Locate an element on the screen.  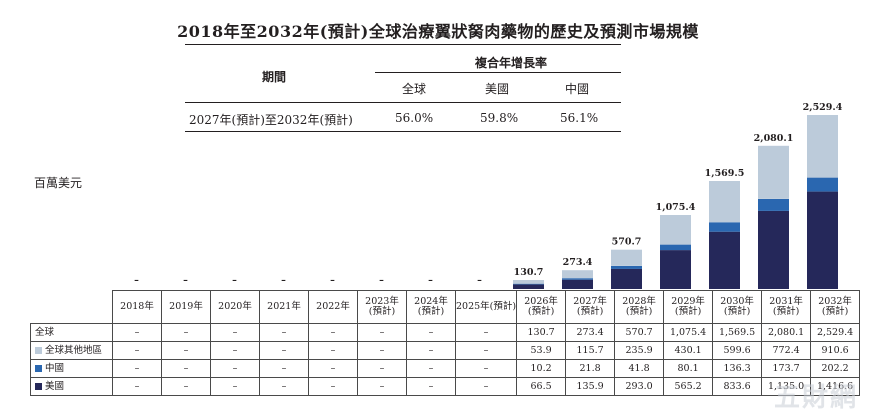
x-tick-label: 2031年 (預計) is located at coordinates (786, 307).